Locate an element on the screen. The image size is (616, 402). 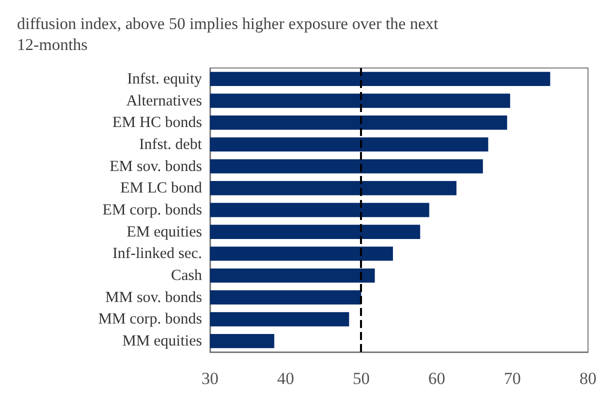
x-tick-label: 80 is located at coordinates (588, 378).